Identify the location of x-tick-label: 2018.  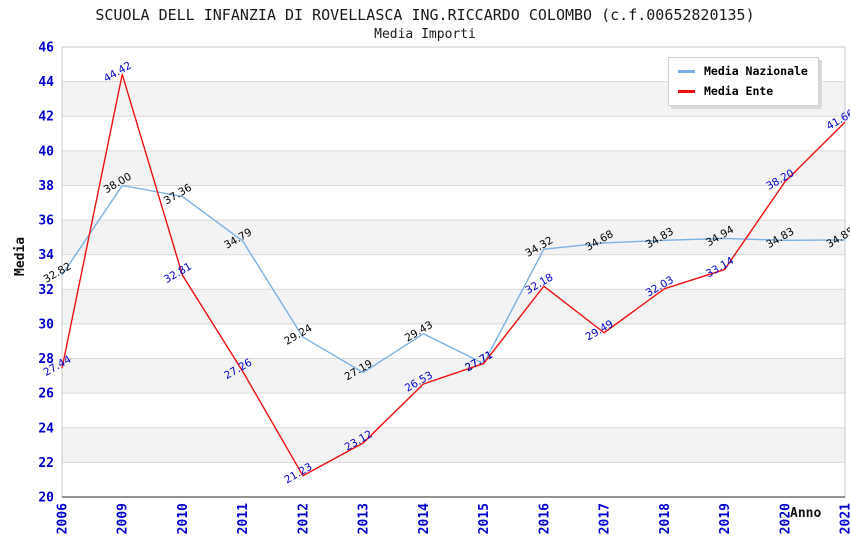
(665, 518).